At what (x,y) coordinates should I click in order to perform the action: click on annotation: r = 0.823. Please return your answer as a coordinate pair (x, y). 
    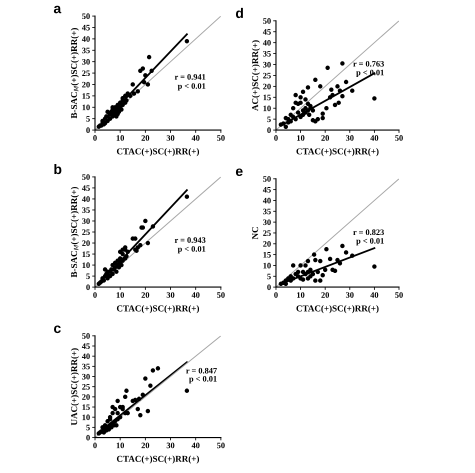
    Looking at the image, I should click on (368, 232).